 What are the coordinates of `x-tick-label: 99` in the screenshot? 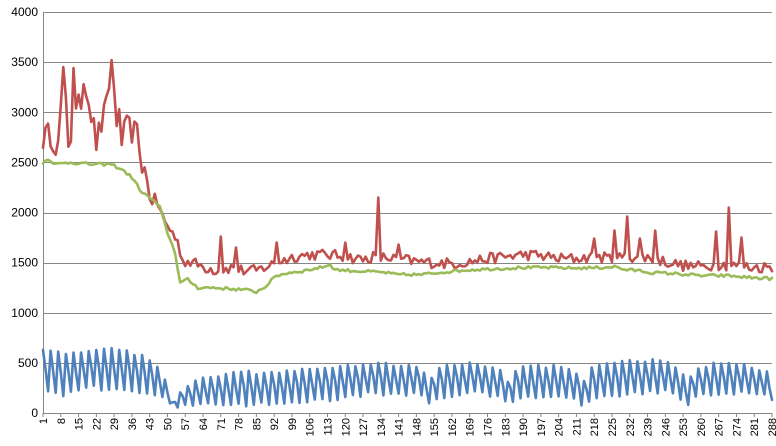 It's located at (293, 424).